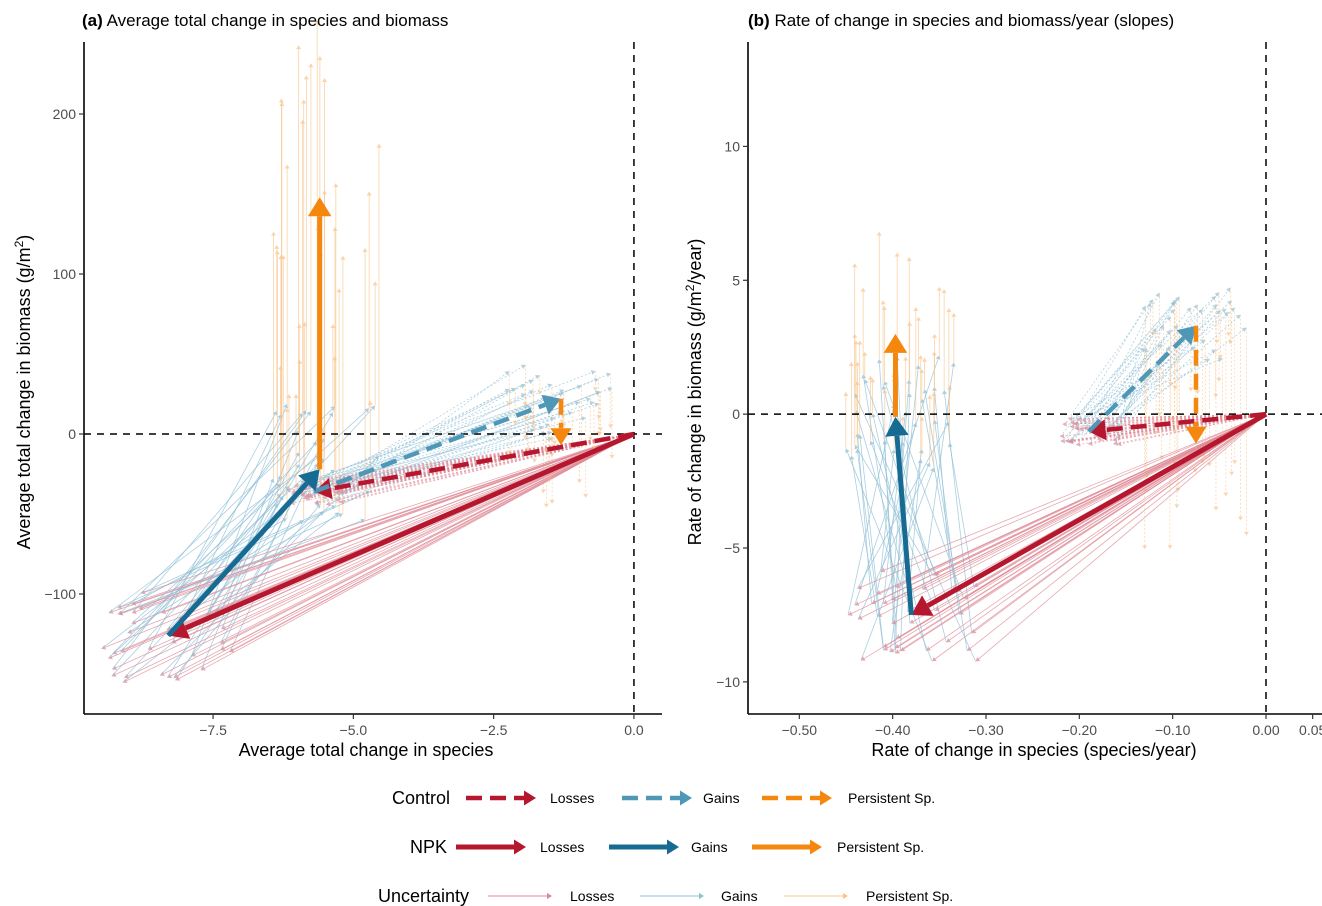 The image size is (1322, 906). I want to click on legend-key-solid, so click(491, 847).